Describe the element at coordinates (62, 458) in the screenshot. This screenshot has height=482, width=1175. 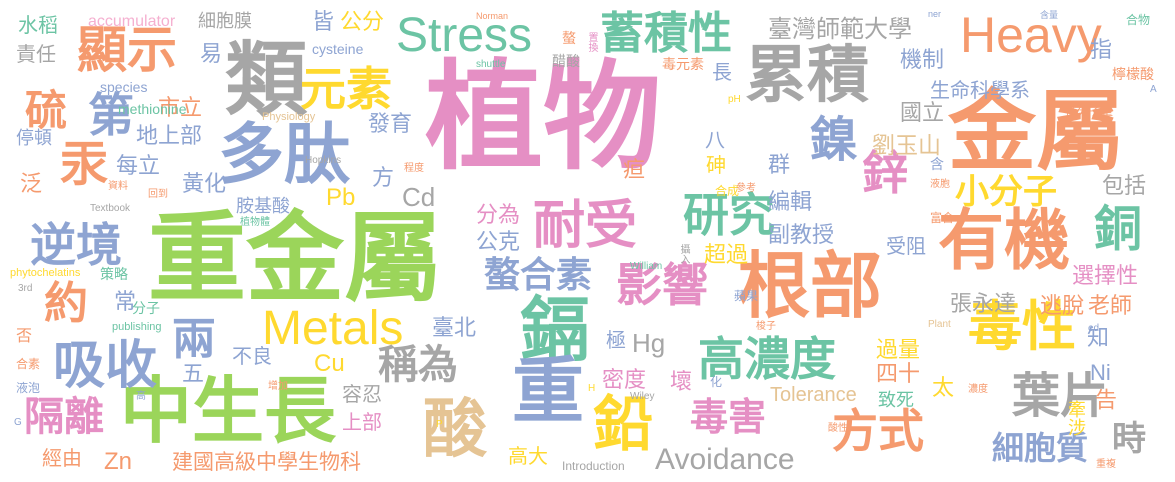
I see `word-jingyou: 經由` at that location.